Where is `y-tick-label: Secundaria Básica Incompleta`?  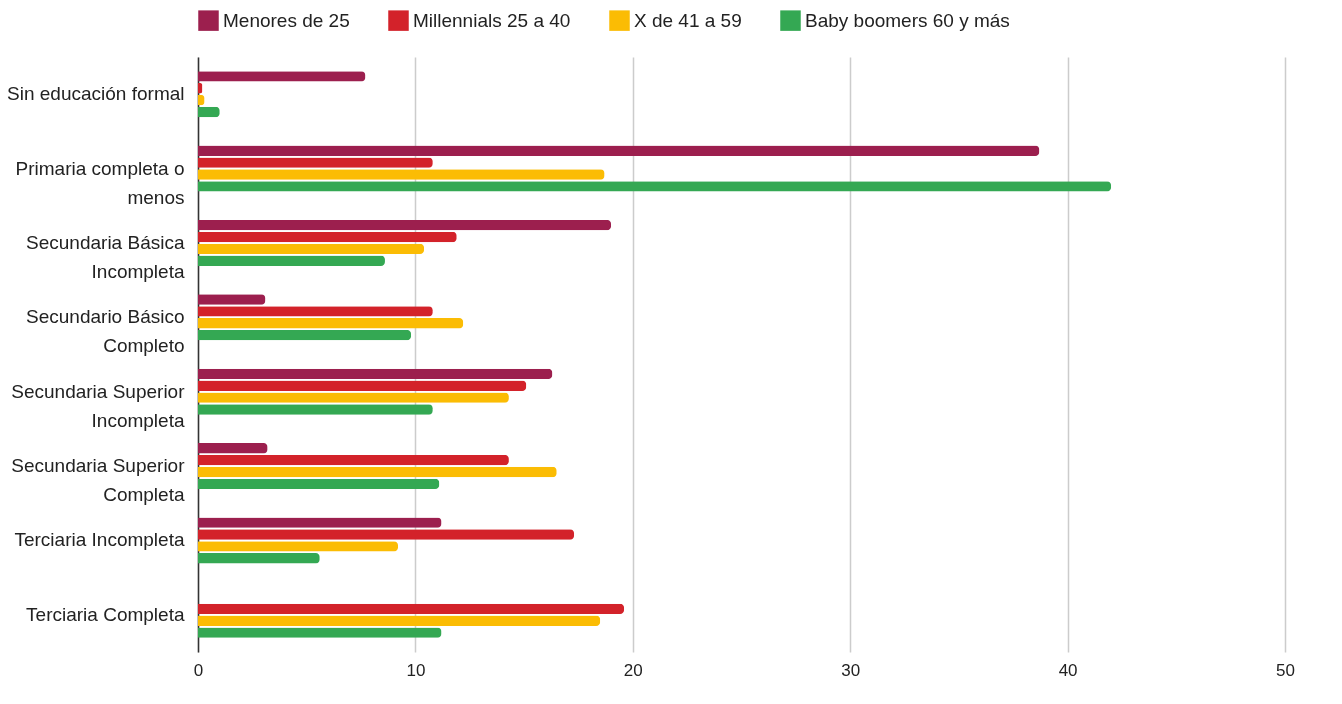
y-tick-label: Secundaria Básica Incompleta is located at coordinates (105, 256).